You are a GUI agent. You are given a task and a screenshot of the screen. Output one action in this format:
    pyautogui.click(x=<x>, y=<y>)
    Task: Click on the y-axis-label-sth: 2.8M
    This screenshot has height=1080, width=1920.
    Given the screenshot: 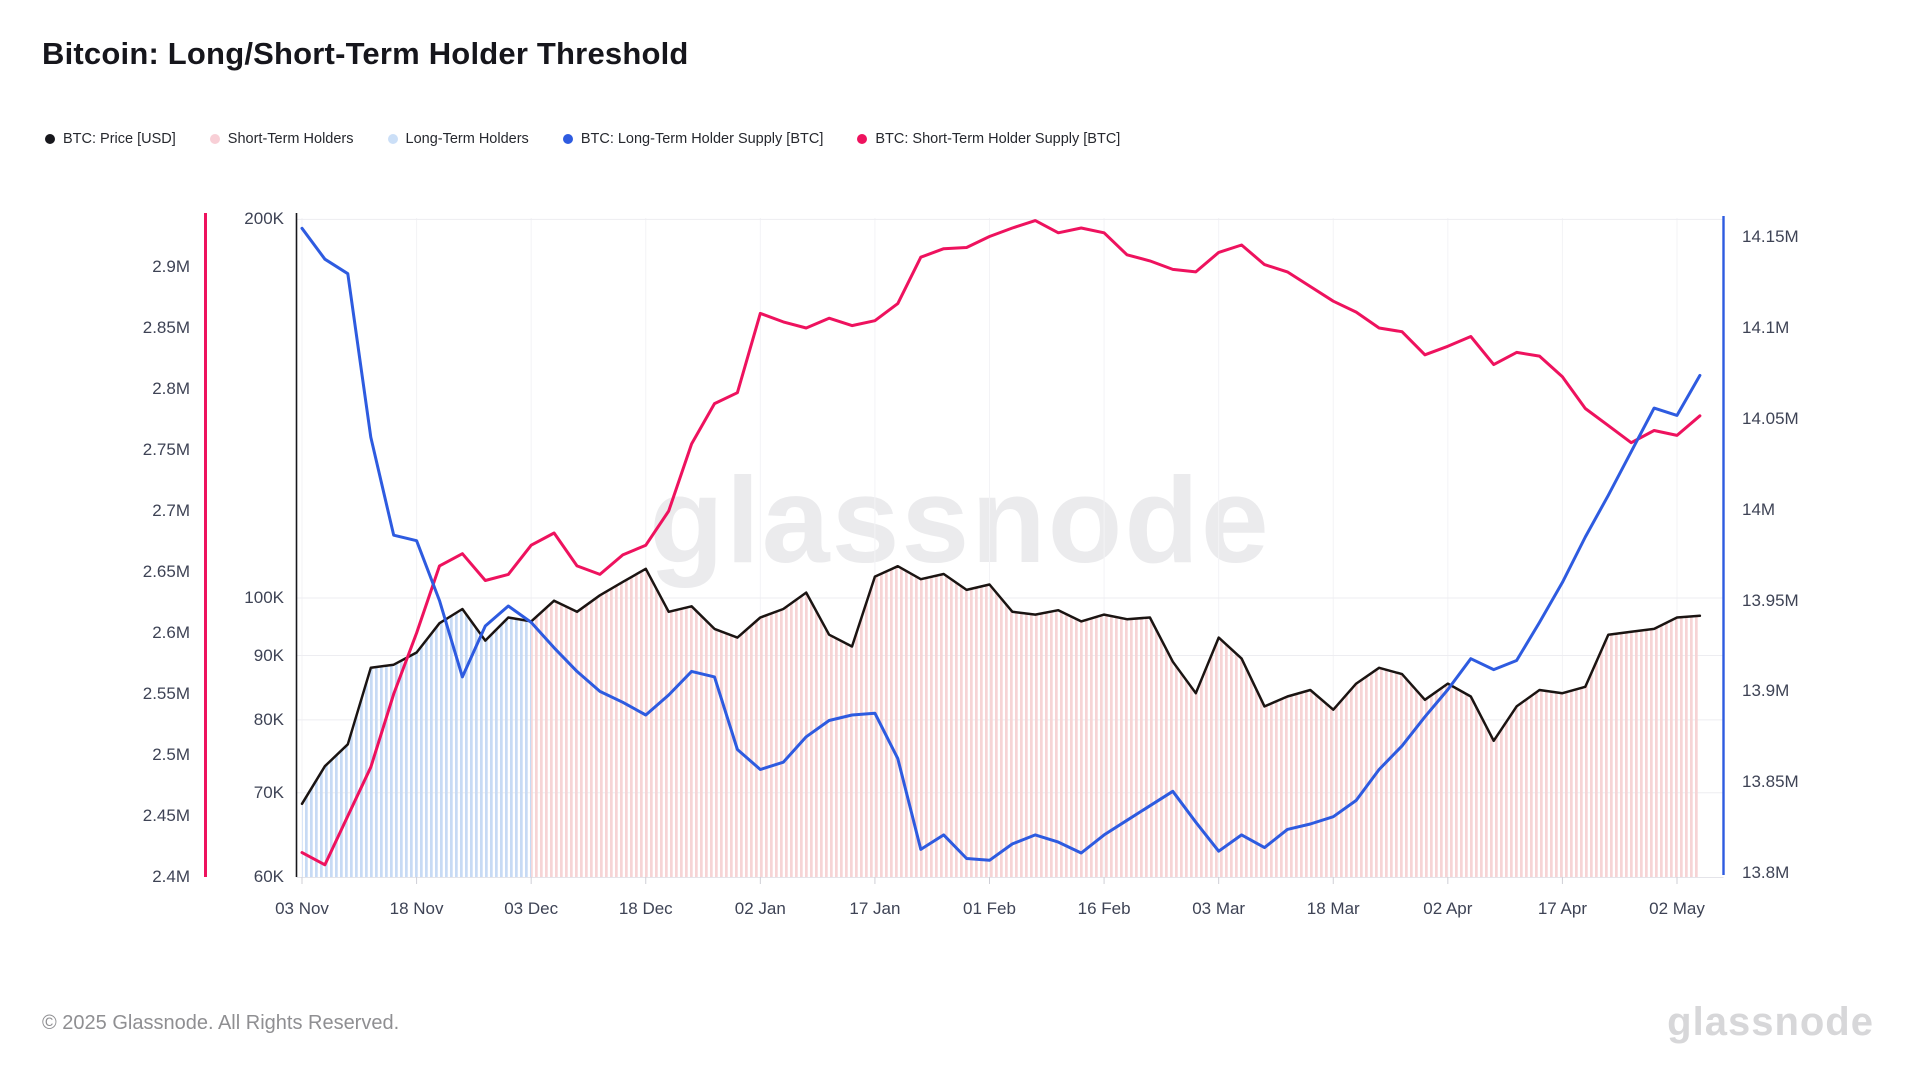 What is the action you would take?
    pyautogui.click(x=171, y=388)
    